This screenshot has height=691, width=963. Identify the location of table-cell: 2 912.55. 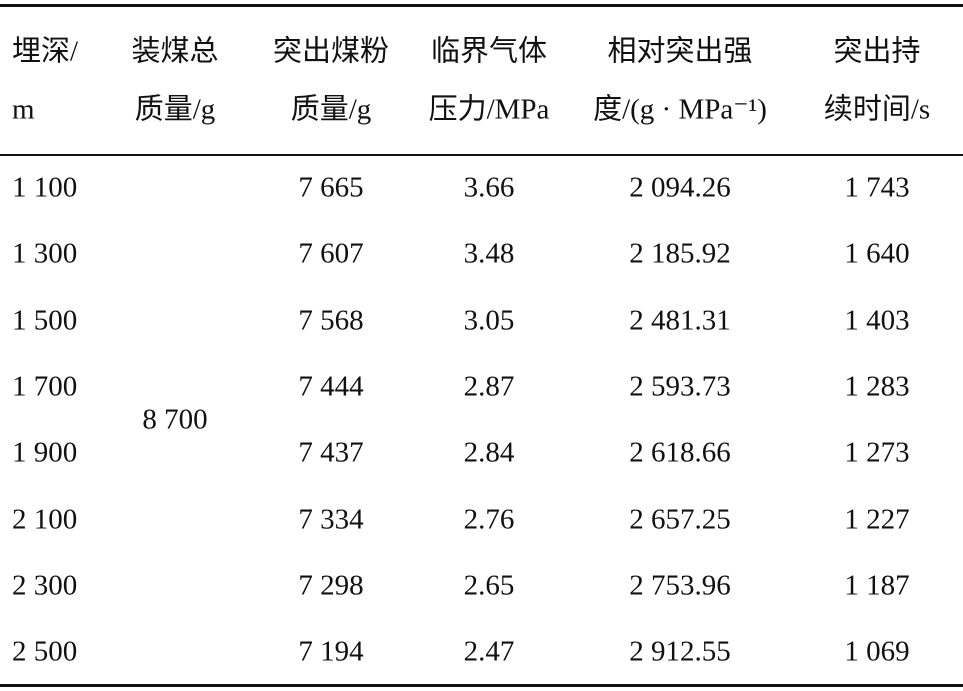
(680, 651).